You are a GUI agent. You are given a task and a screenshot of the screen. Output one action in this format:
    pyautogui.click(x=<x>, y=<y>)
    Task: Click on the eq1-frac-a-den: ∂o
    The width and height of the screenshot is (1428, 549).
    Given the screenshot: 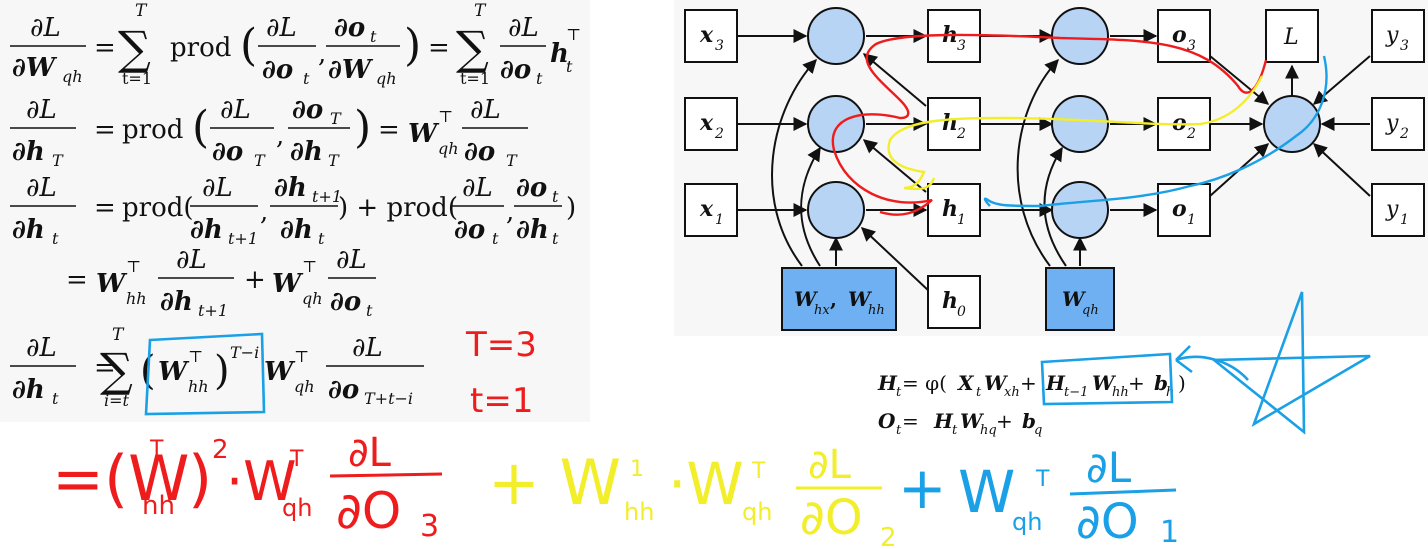 What is the action you would take?
    pyautogui.click(x=277, y=70)
    